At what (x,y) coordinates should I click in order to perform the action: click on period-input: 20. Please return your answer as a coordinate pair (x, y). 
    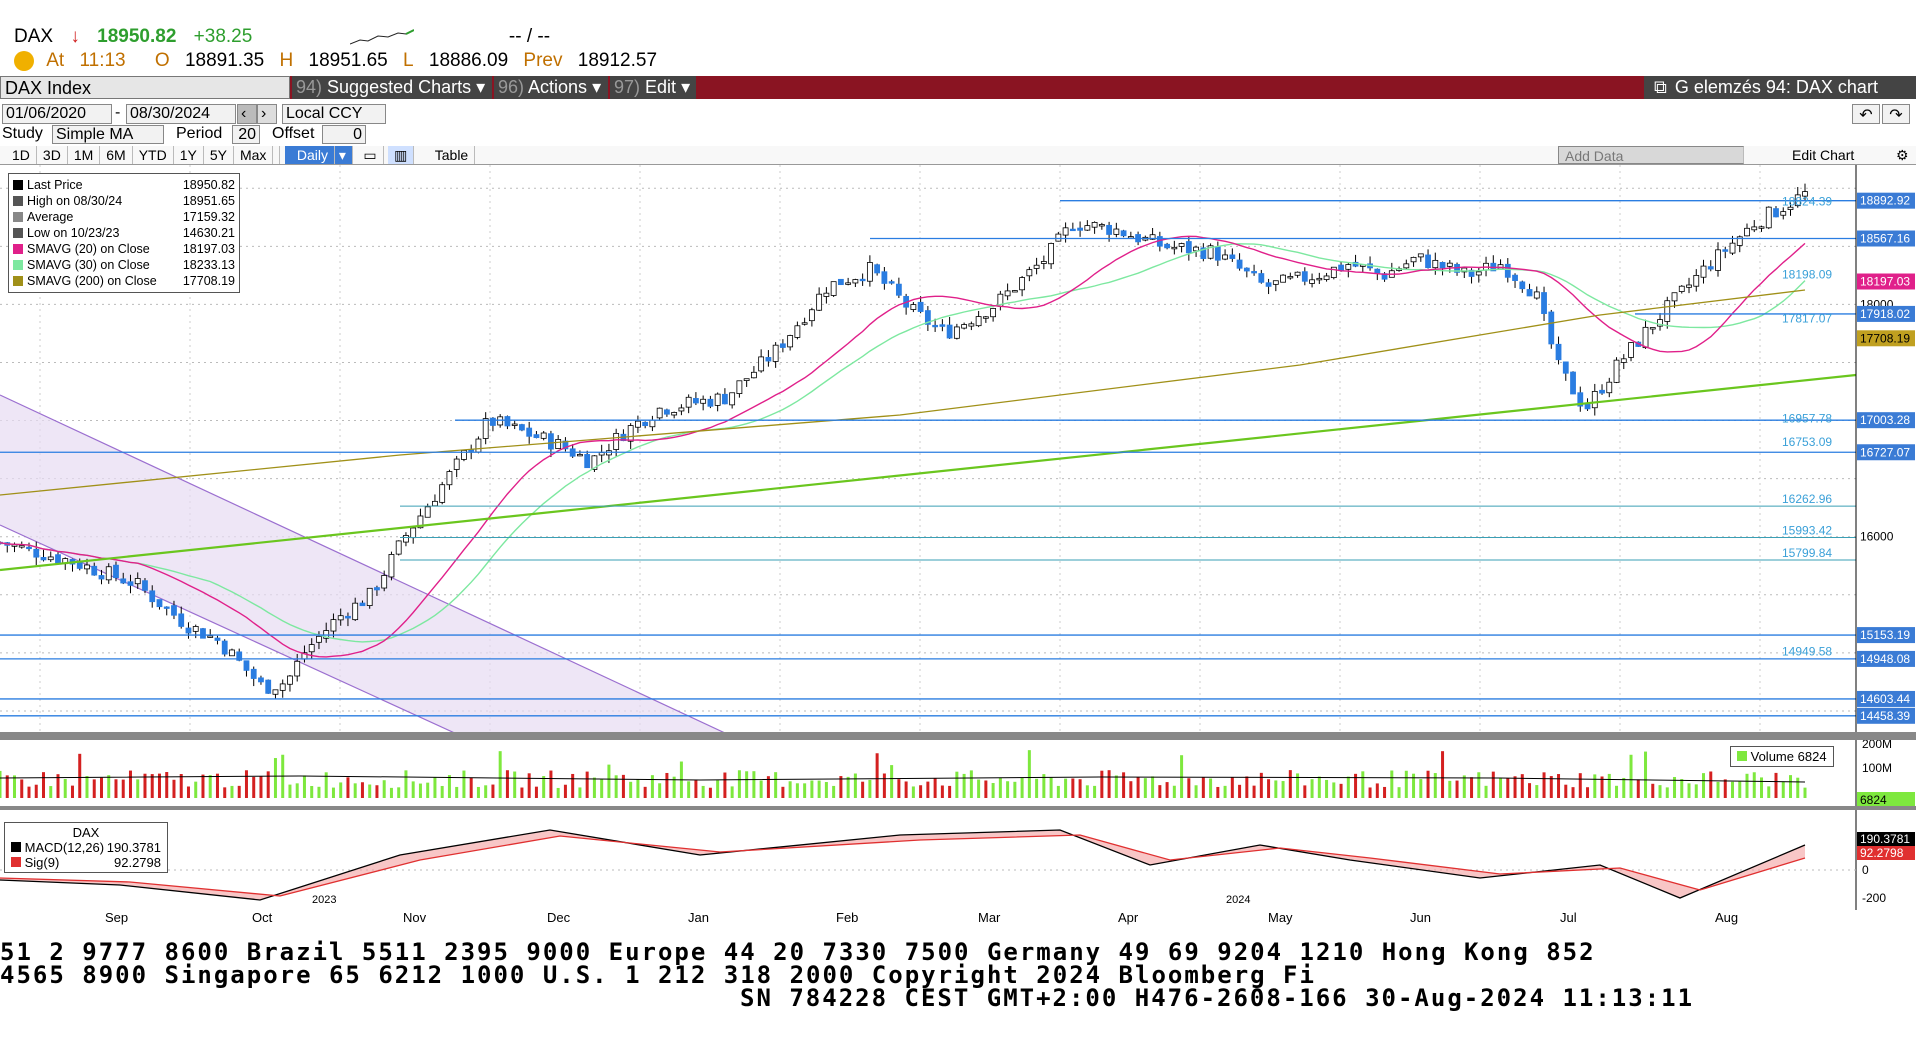
    Looking at the image, I should click on (246, 134).